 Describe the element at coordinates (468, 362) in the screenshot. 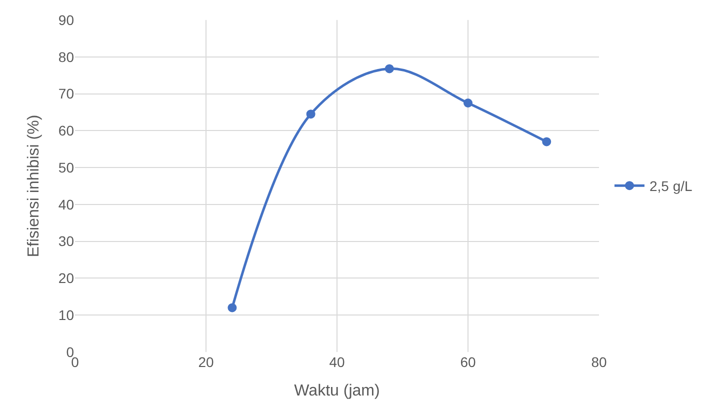

I see `x-tick-label: 60` at that location.